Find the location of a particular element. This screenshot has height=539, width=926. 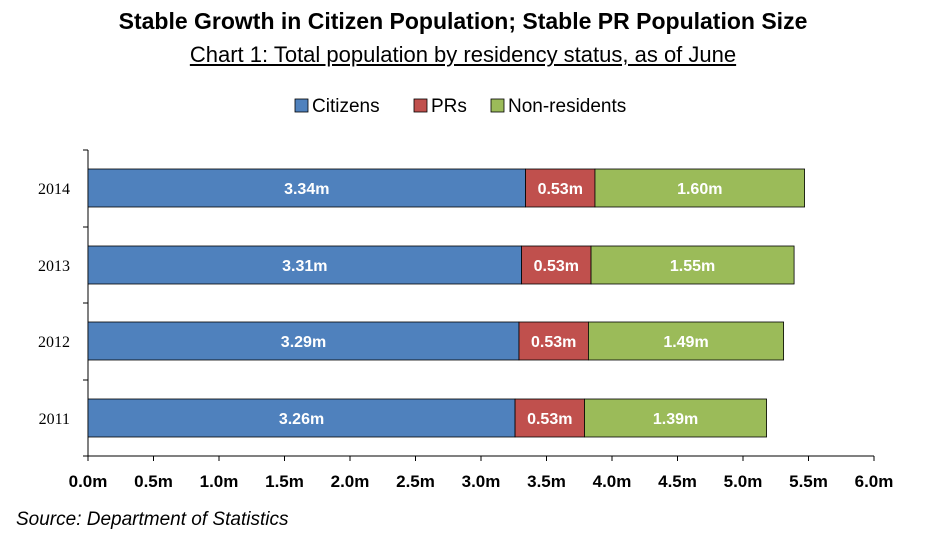

data-label-citizens-2011: 3.26m is located at coordinates (301, 419).